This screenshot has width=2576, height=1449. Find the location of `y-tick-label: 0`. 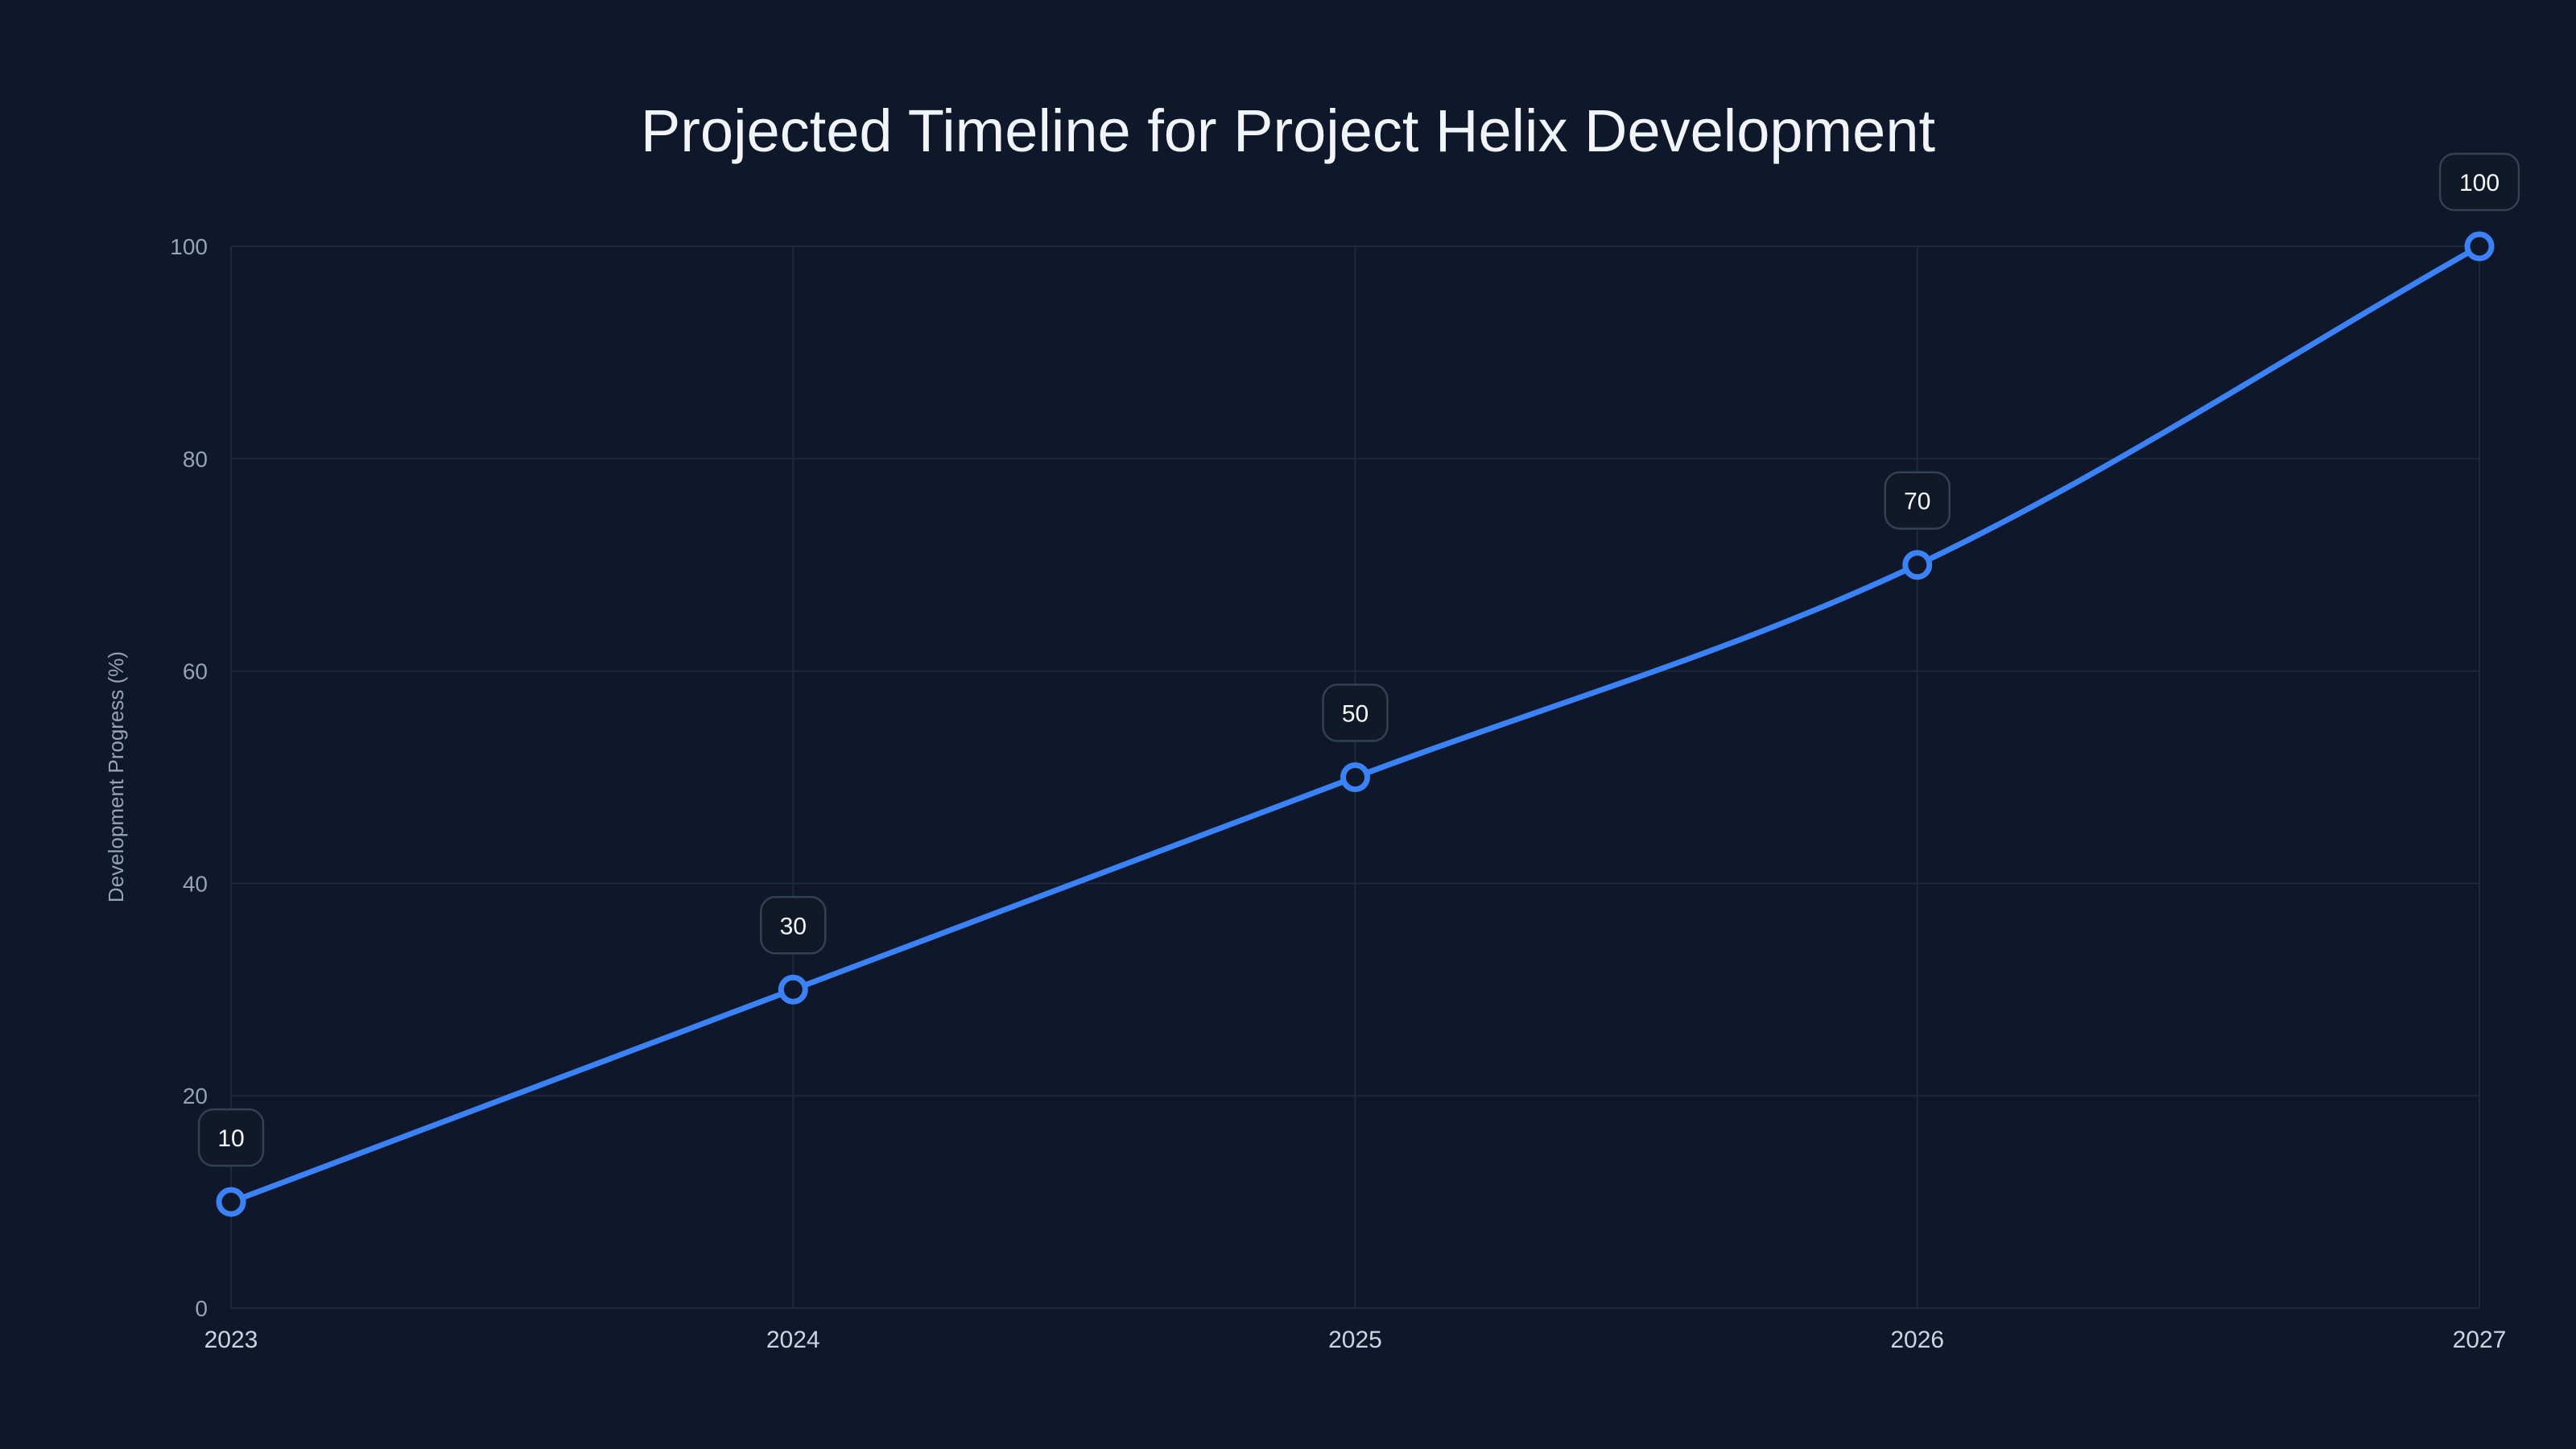

y-tick-label: 0 is located at coordinates (201, 1308).